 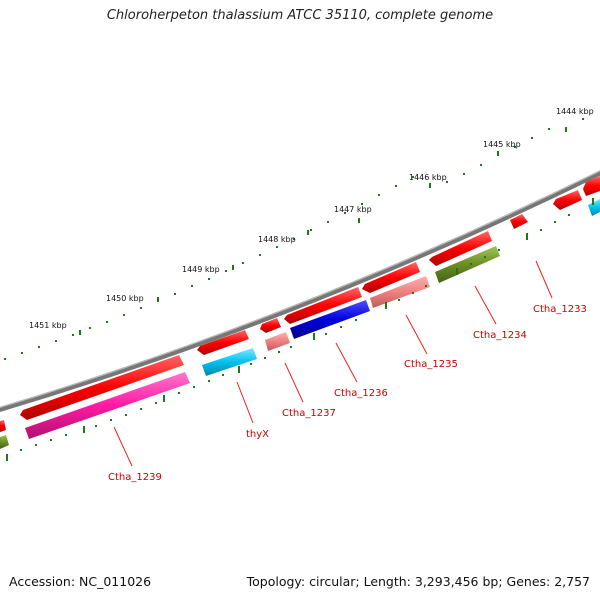 I want to click on gene-label: Ctha_1233, so click(x=560, y=309).